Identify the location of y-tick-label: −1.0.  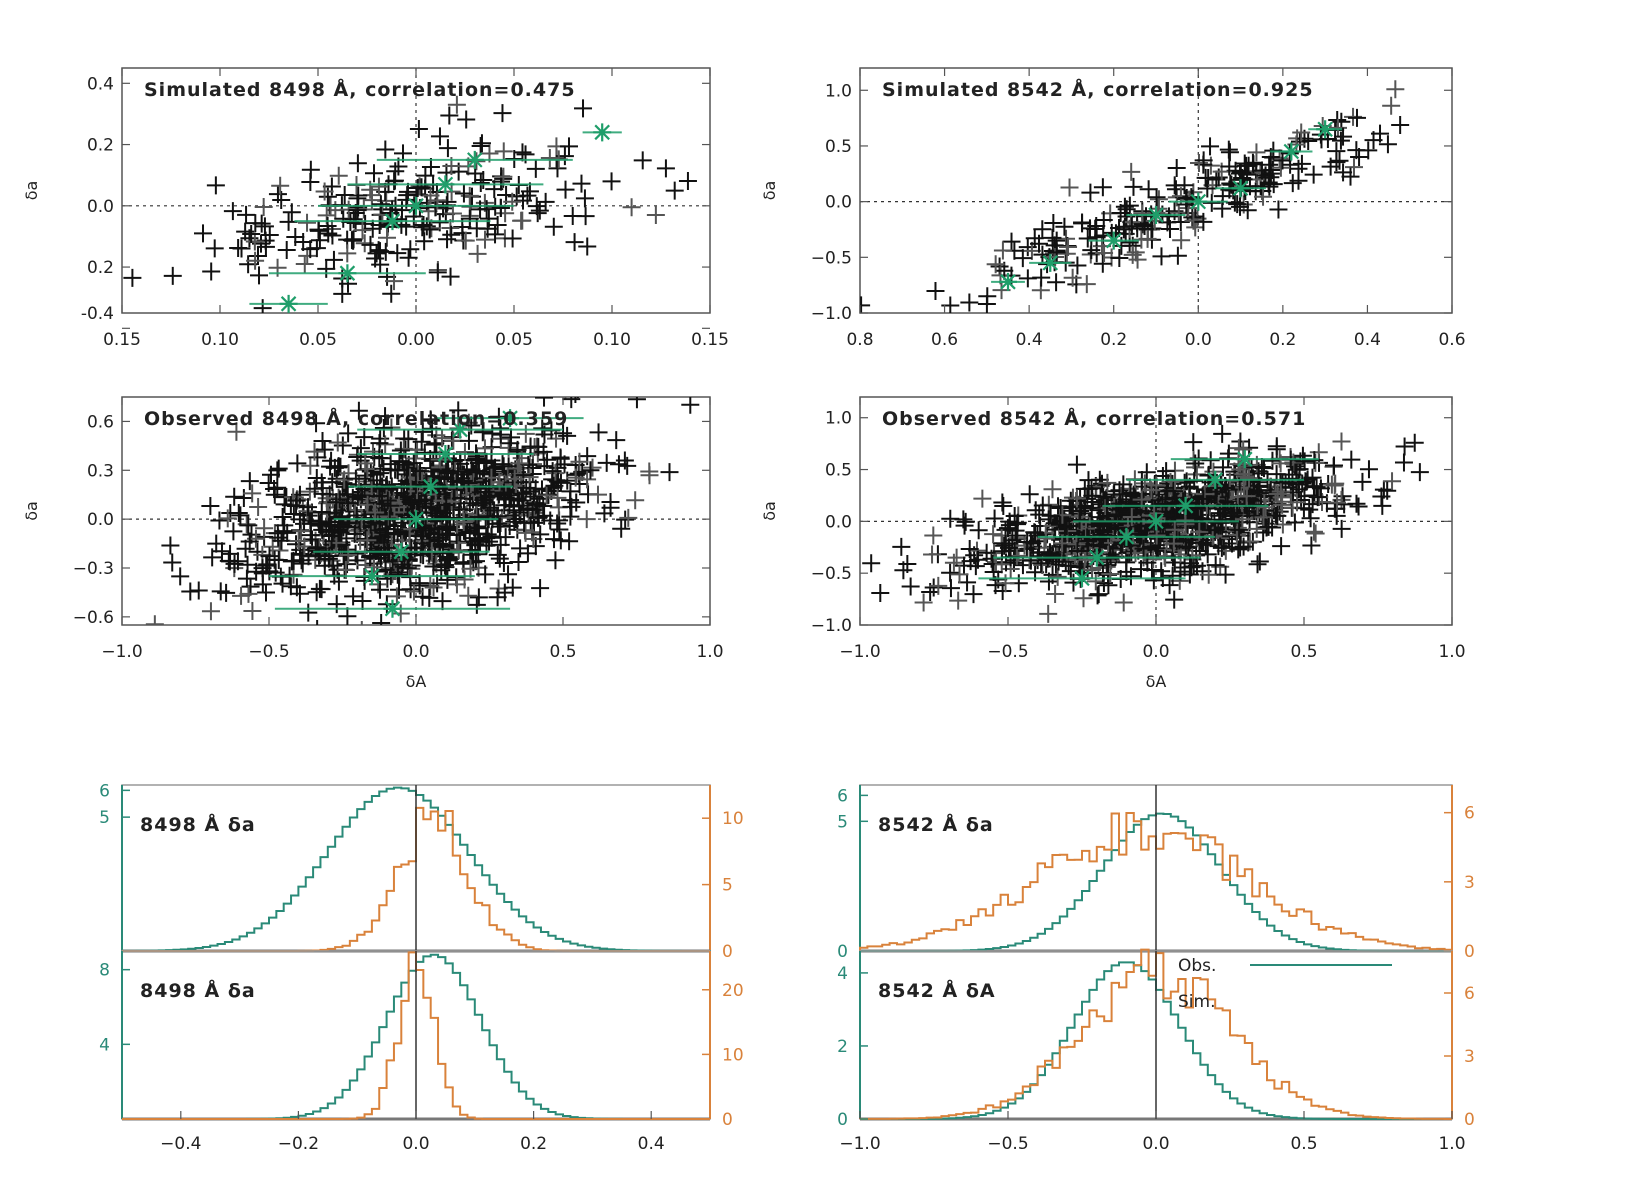
(831, 626).